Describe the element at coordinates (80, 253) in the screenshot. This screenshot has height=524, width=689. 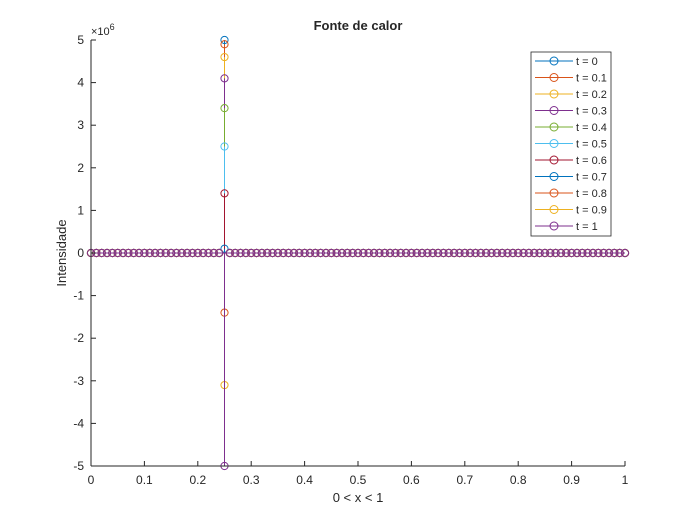
I see `y-tick-label: 0` at that location.